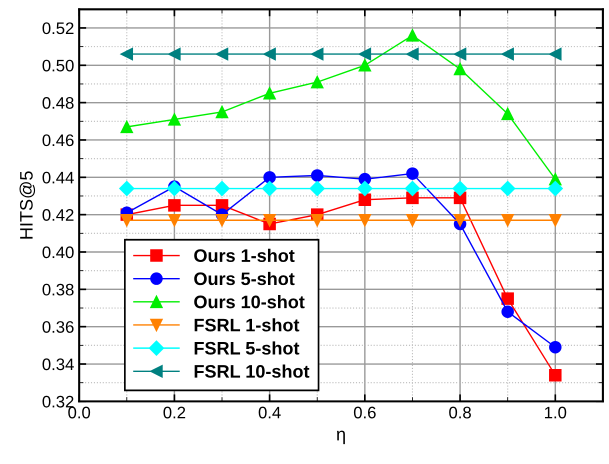 Image resolution: width=609 pixels, height=464 pixels. Describe the element at coordinates (58, 66) in the screenshot. I see `y-tick-label: 0.50` at that location.